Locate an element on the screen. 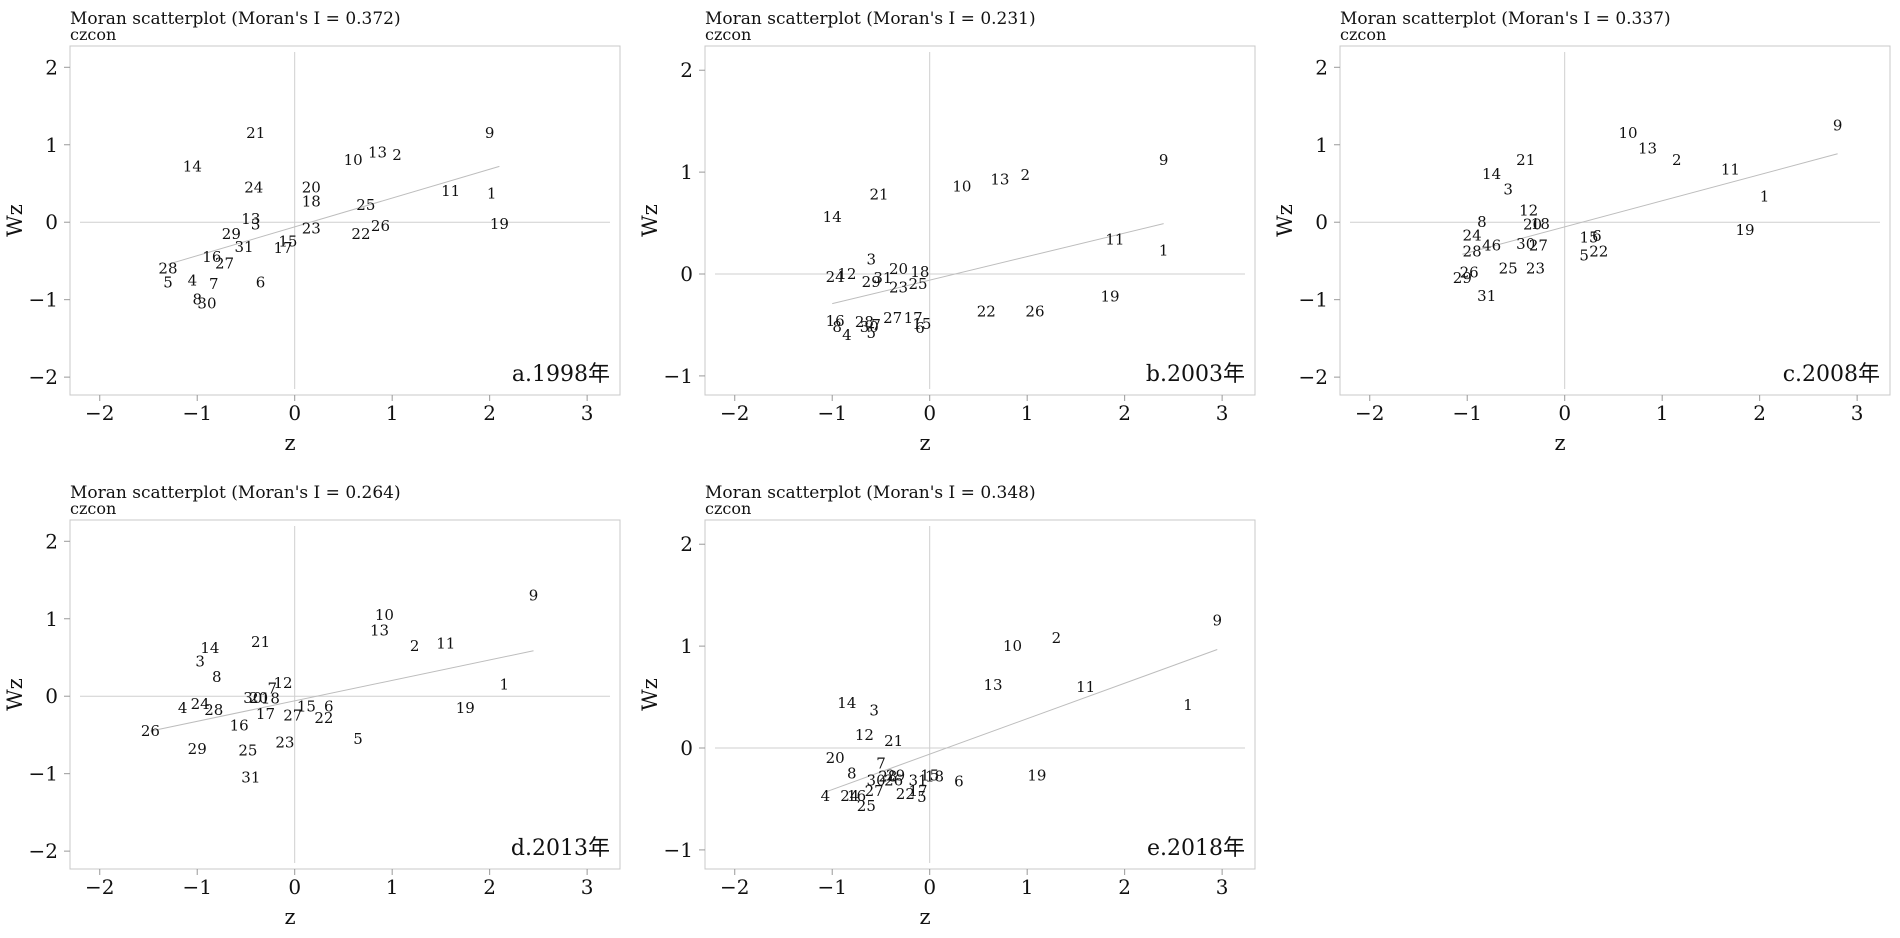 The height and width of the screenshot is (938, 1900). panel-label: b.2003年 is located at coordinates (1195, 374).